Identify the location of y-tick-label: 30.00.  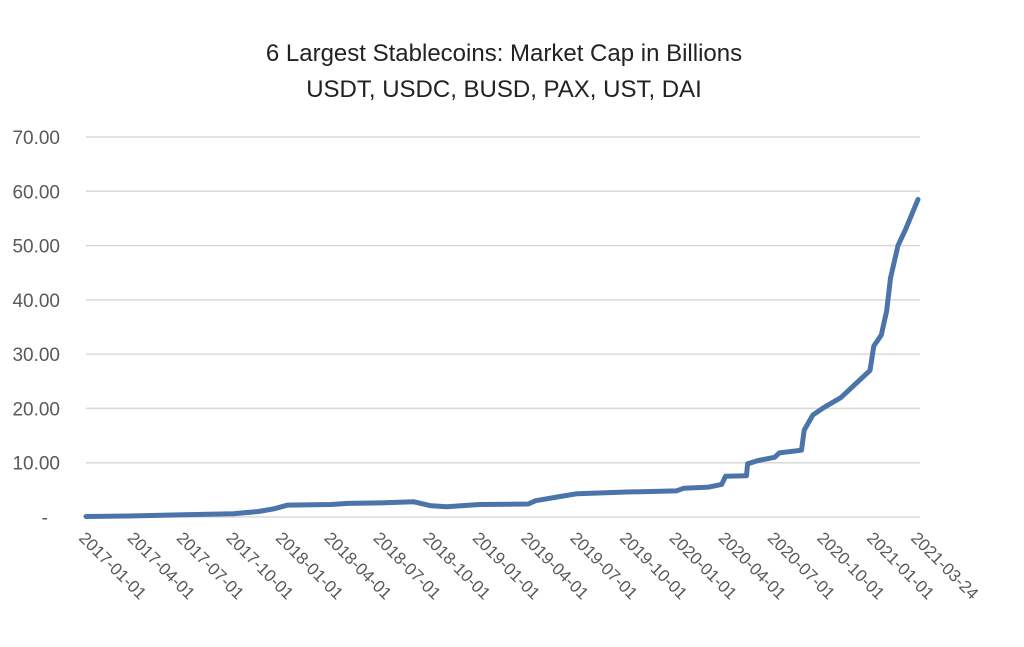
(36, 355).